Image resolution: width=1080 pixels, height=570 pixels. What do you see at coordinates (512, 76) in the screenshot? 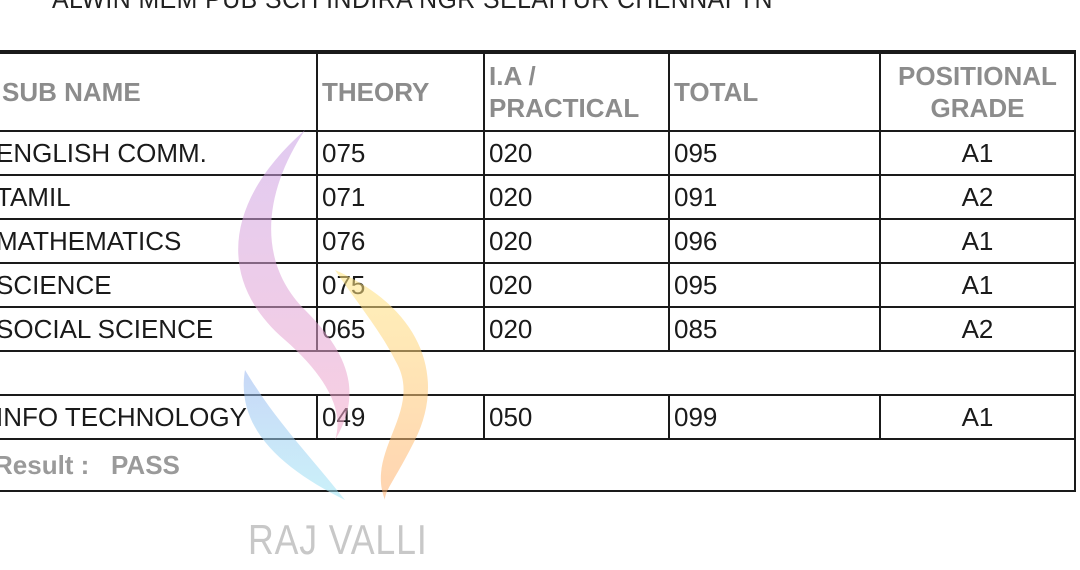
I see `header-practical-line1: I.A /` at bounding box center [512, 76].